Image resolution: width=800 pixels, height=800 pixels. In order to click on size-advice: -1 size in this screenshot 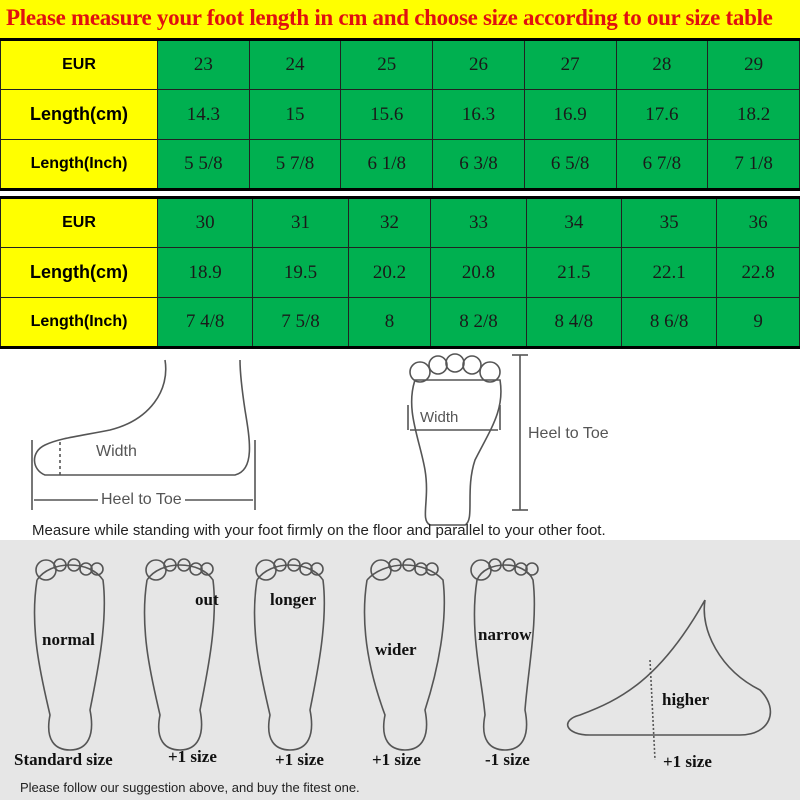, I will do `click(507, 759)`.